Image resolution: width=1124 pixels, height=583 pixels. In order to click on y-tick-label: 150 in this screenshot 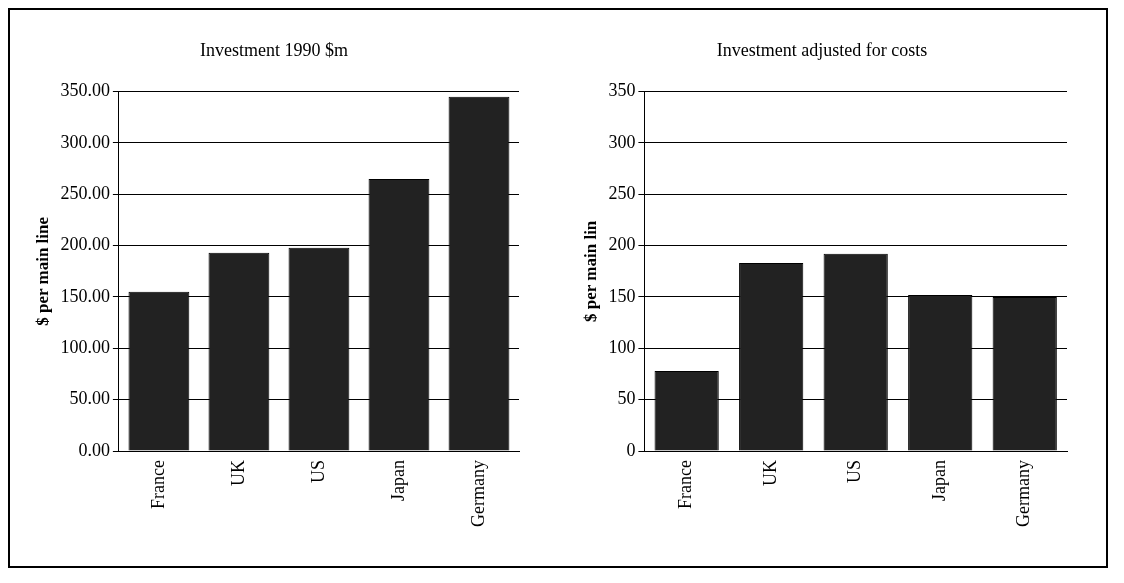, I will do `click(622, 295)`.